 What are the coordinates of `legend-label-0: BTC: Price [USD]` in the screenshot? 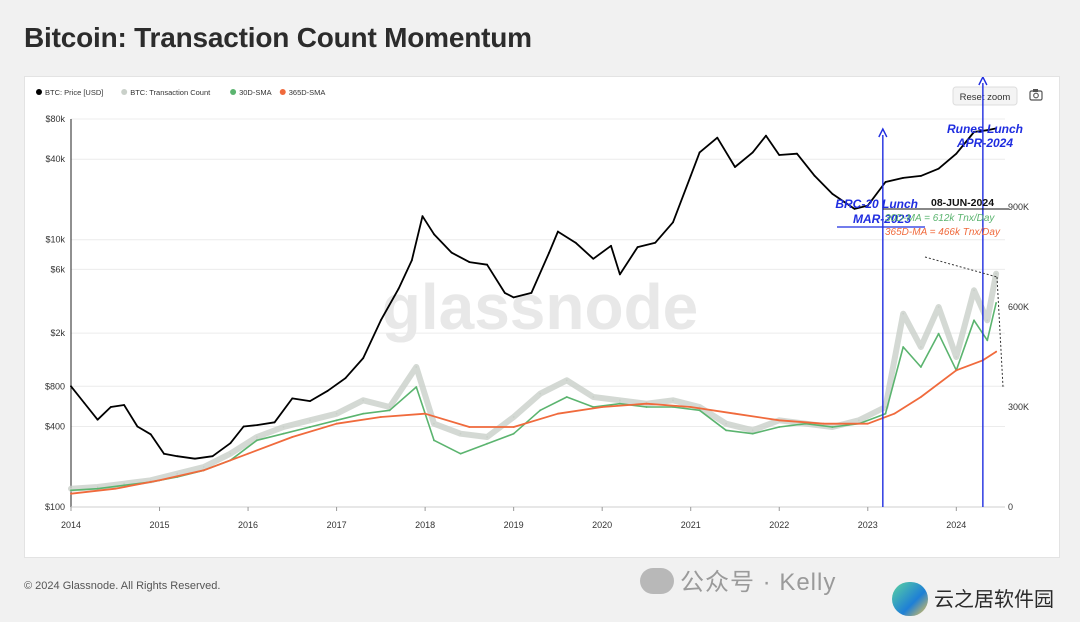 It's located at (74, 92).